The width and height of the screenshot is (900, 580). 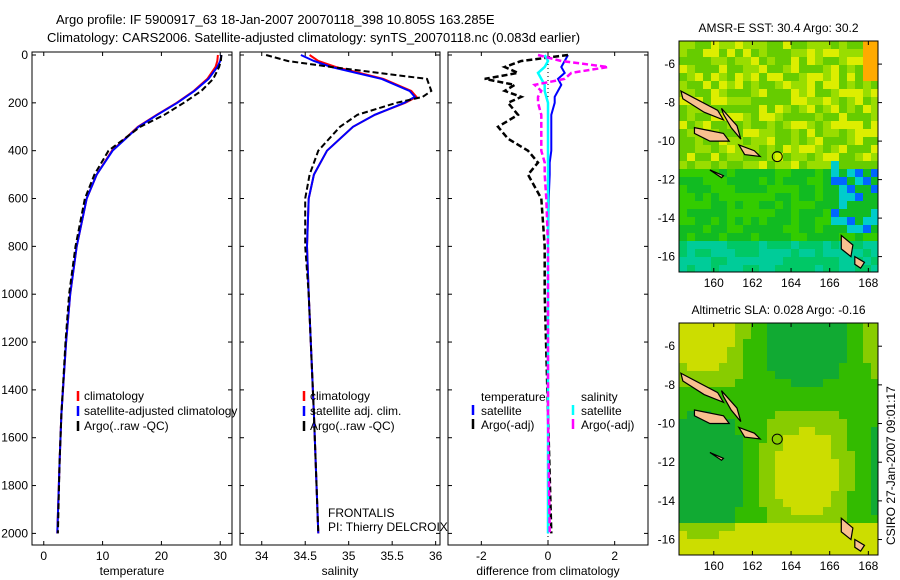 What do you see at coordinates (778, 156) in the screenshot?
I see `map-axes-box` at bounding box center [778, 156].